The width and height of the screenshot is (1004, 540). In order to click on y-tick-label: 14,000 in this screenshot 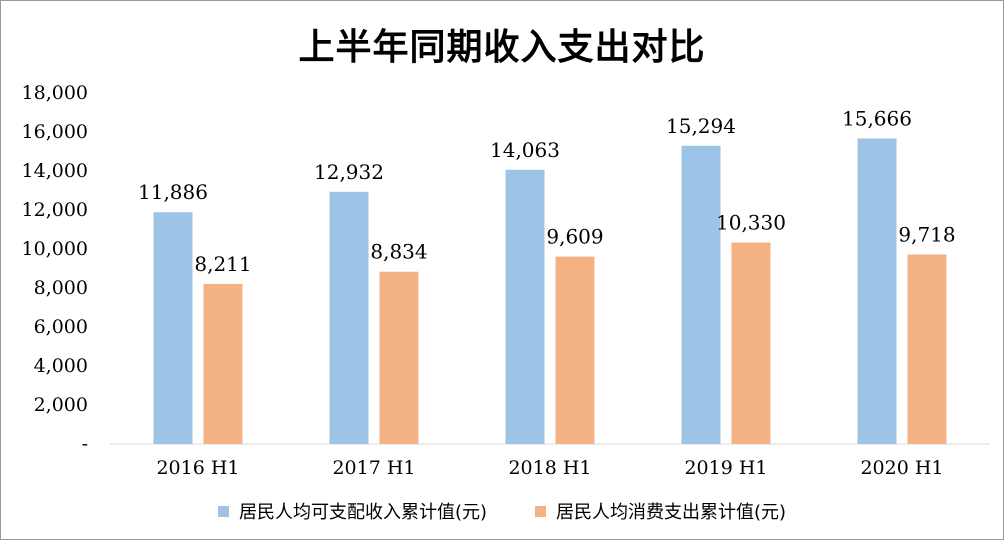, I will do `click(55, 171)`.